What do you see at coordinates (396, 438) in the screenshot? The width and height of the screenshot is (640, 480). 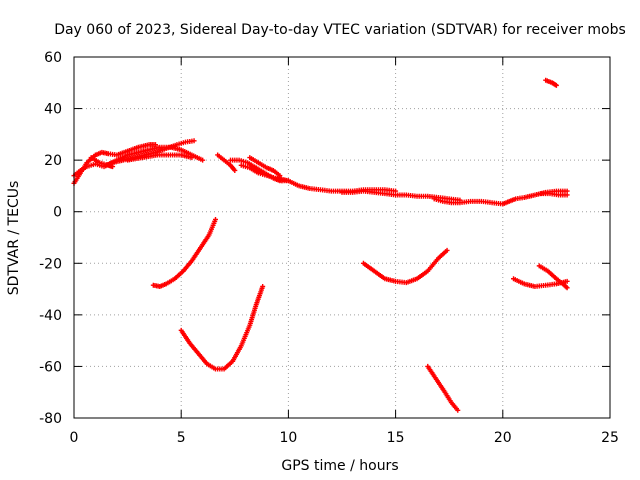 I see `x-tick-label: 15` at bounding box center [396, 438].